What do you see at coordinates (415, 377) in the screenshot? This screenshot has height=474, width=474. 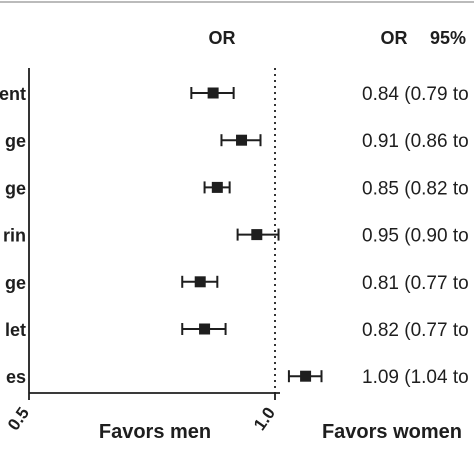 I see `row-or-ci-text: 1.09 (1.04 to` at bounding box center [415, 377].